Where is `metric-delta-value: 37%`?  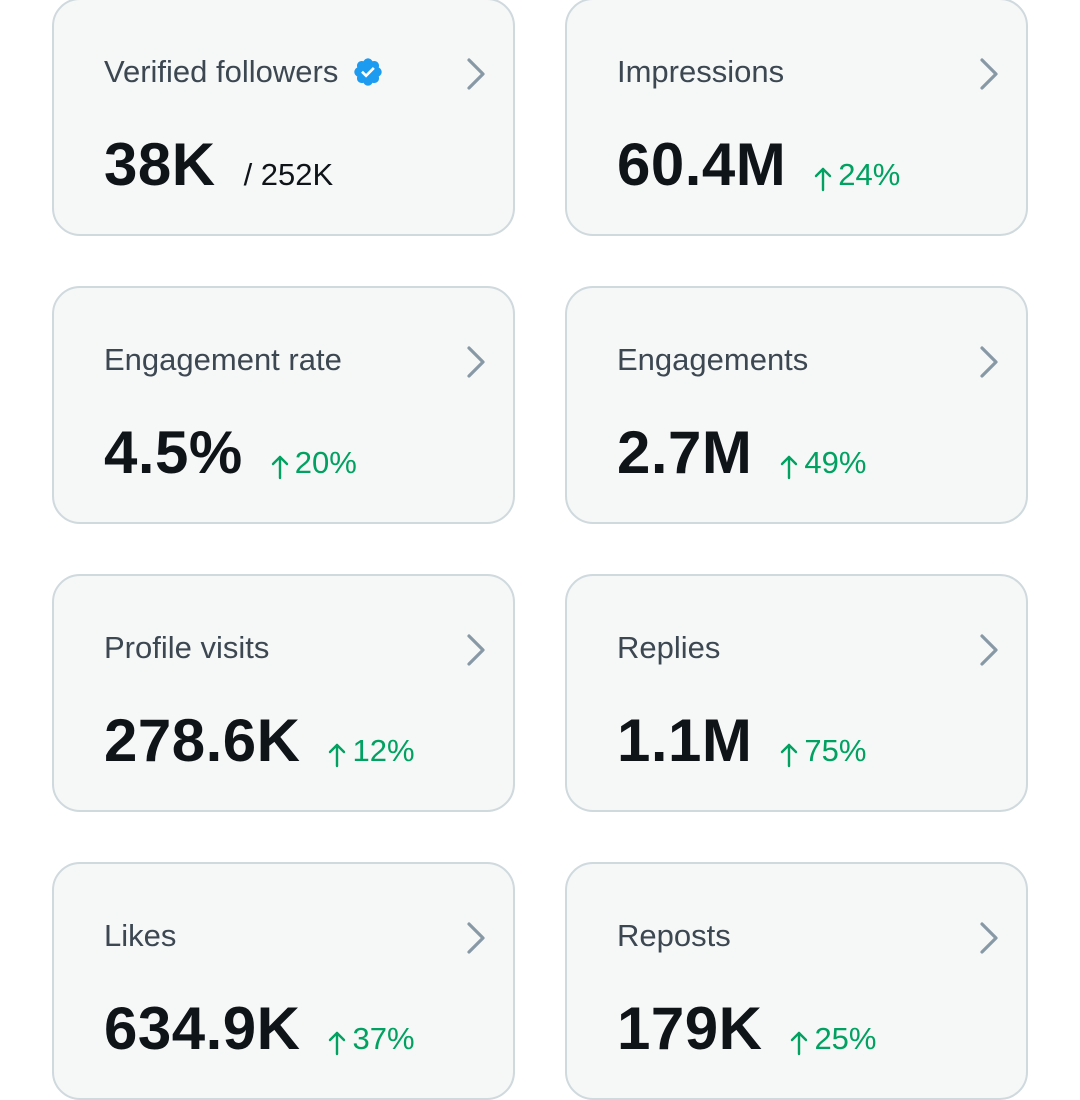 metric-delta-value: 37% is located at coordinates (383, 1038).